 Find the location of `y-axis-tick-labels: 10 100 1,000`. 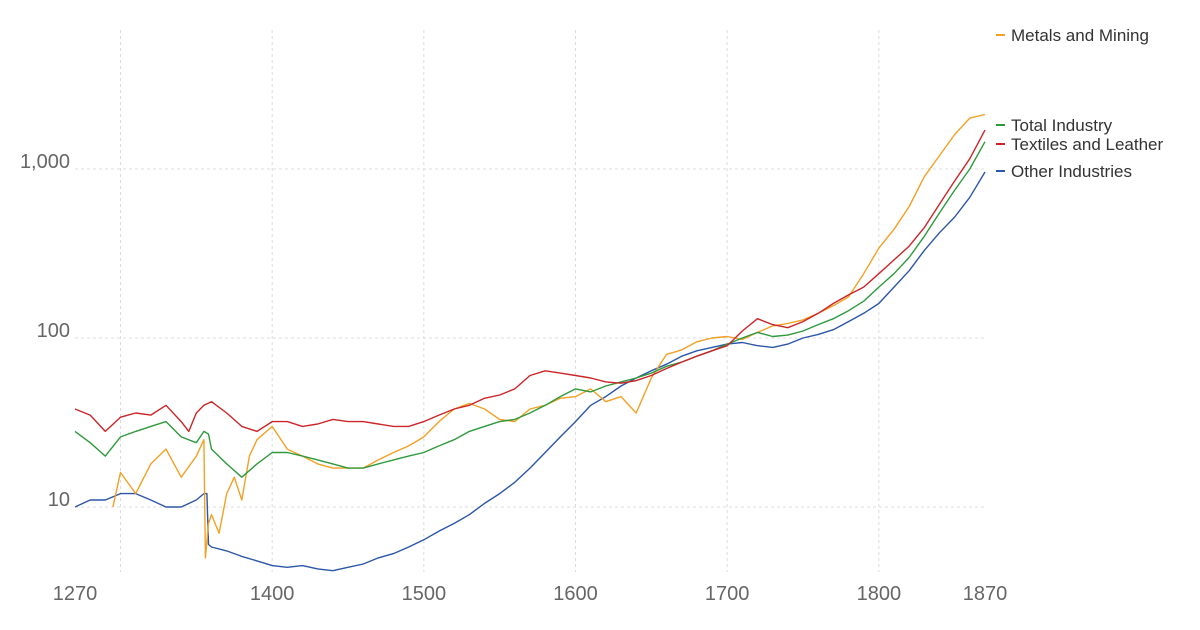

y-axis-tick-labels: 10 100 1,000 is located at coordinates (45, 331).